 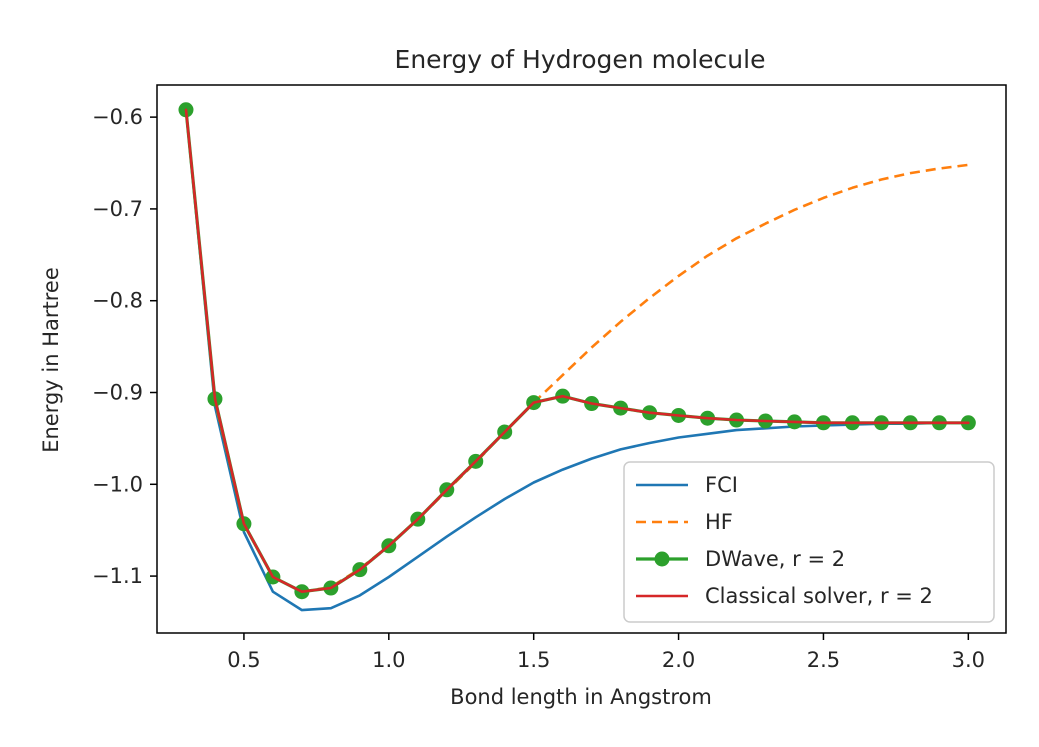 What do you see at coordinates (606, 652) in the screenshot?
I see `x-axis: 0.5 1.0 1.5 2.0 2.5 3.0` at bounding box center [606, 652].